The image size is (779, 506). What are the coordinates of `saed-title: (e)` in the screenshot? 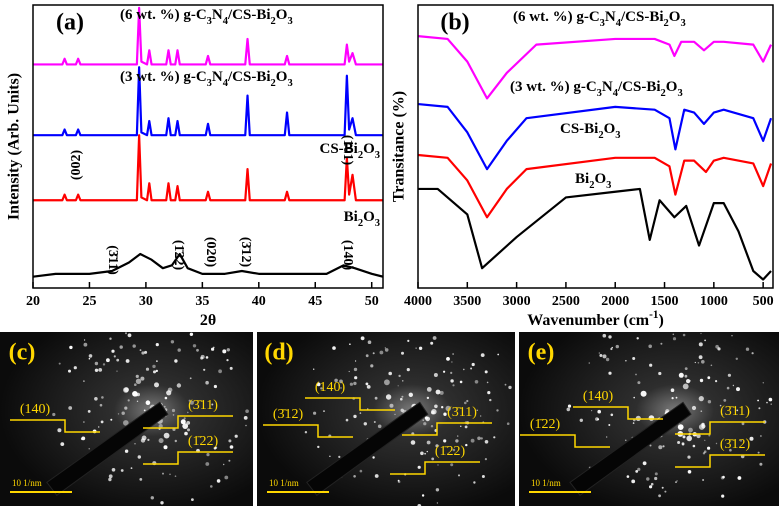 It's located at (541, 353).